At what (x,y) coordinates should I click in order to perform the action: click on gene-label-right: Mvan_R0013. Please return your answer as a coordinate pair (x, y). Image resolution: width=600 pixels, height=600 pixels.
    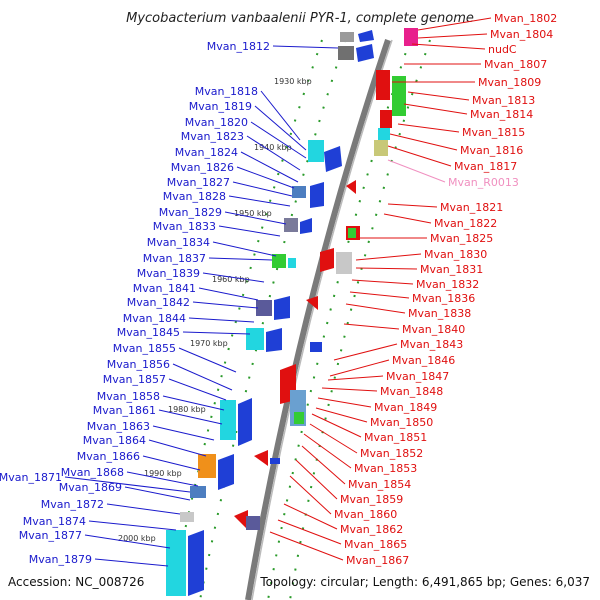
    Looking at the image, I should click on (483, 182).